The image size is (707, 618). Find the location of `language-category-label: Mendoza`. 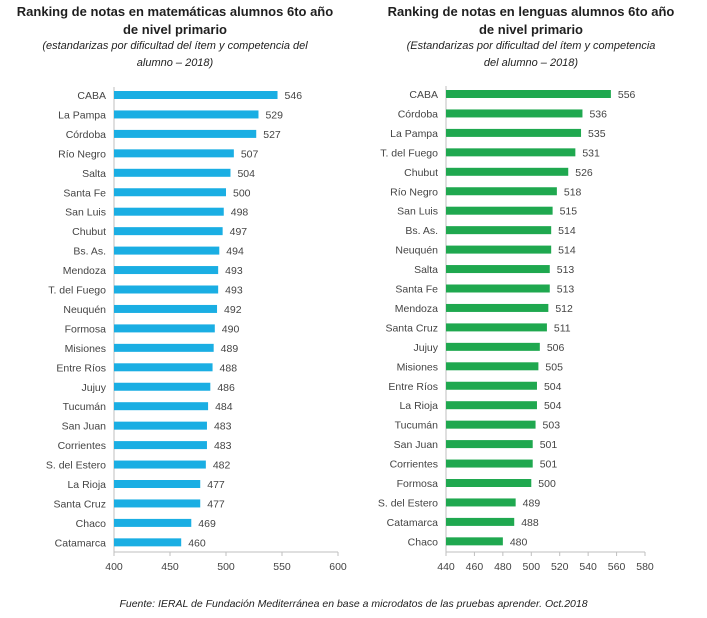

language-category-label: Mendoza is located at coordinates (416, 309).